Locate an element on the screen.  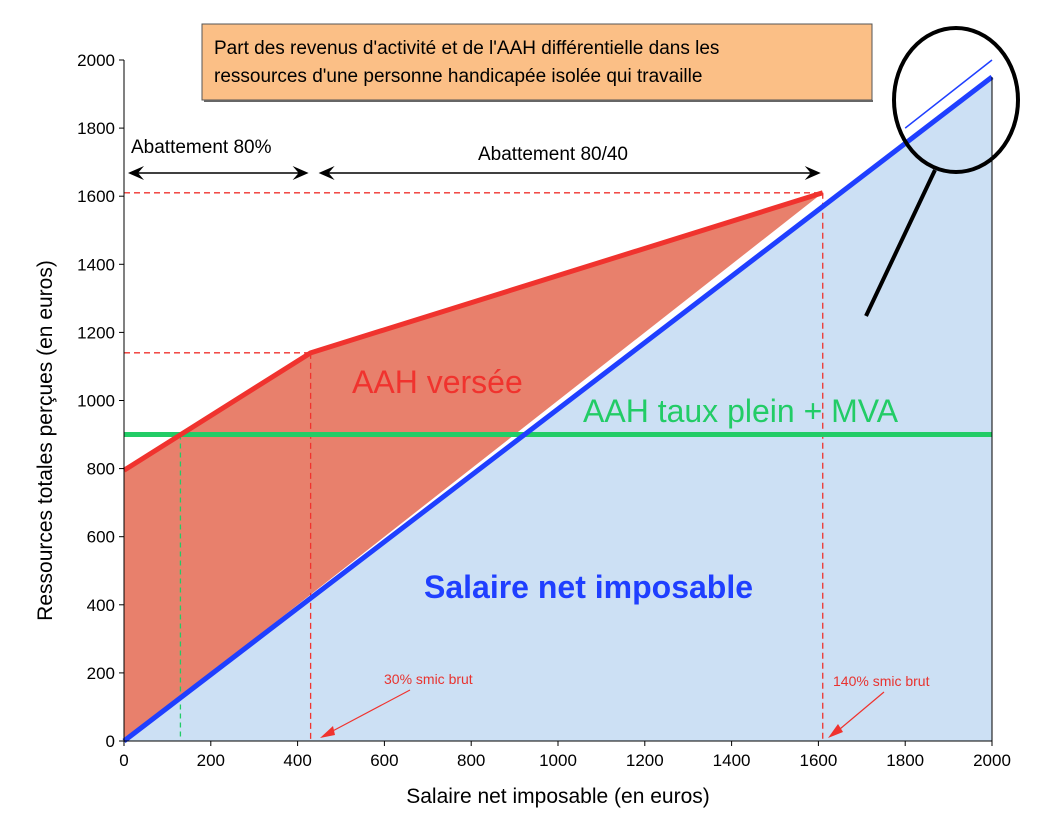
y-tick-label: 2000 is located at coordinates (96, 60).